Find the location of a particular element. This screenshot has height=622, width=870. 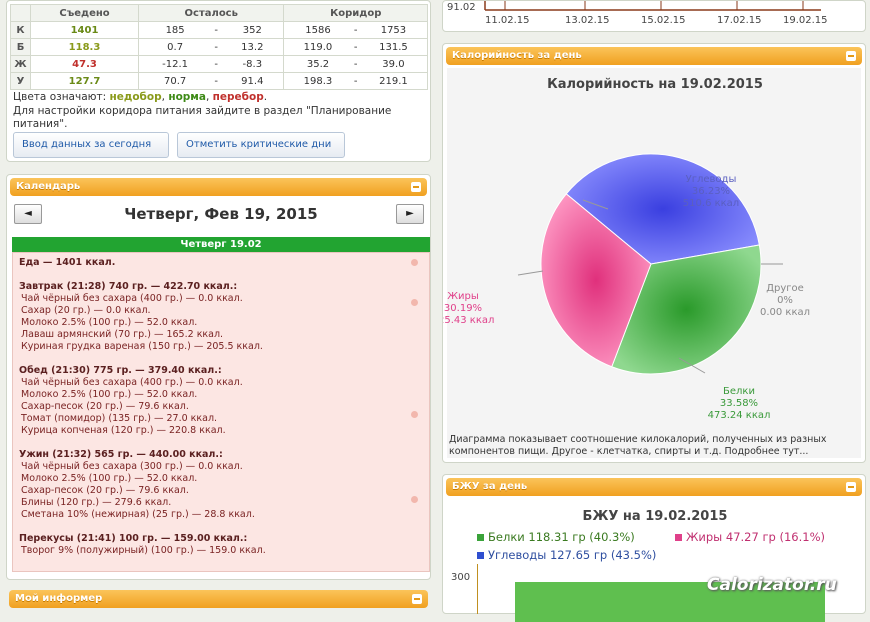

weight-x-ticks: 11.02.15 13.02.15 15.02.15 17.02.15 19.02.15 is located at coordinates (656, 13).